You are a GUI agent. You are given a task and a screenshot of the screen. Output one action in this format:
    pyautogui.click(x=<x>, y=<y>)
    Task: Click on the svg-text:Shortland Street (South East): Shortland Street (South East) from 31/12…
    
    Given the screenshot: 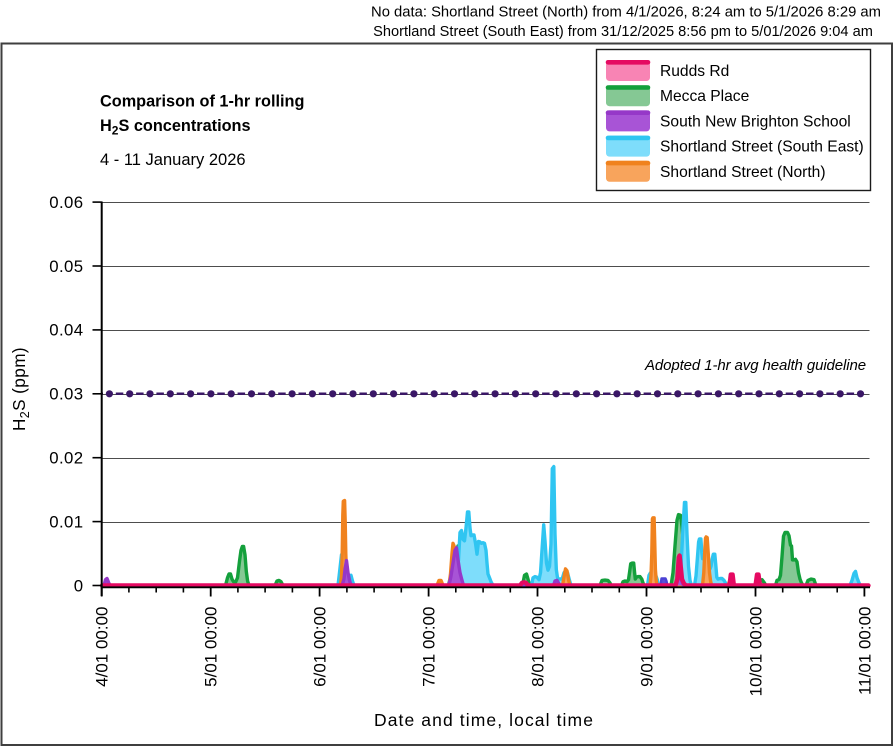 What is the action you would take?
    pyautogui.click(x=623, y=32)
    